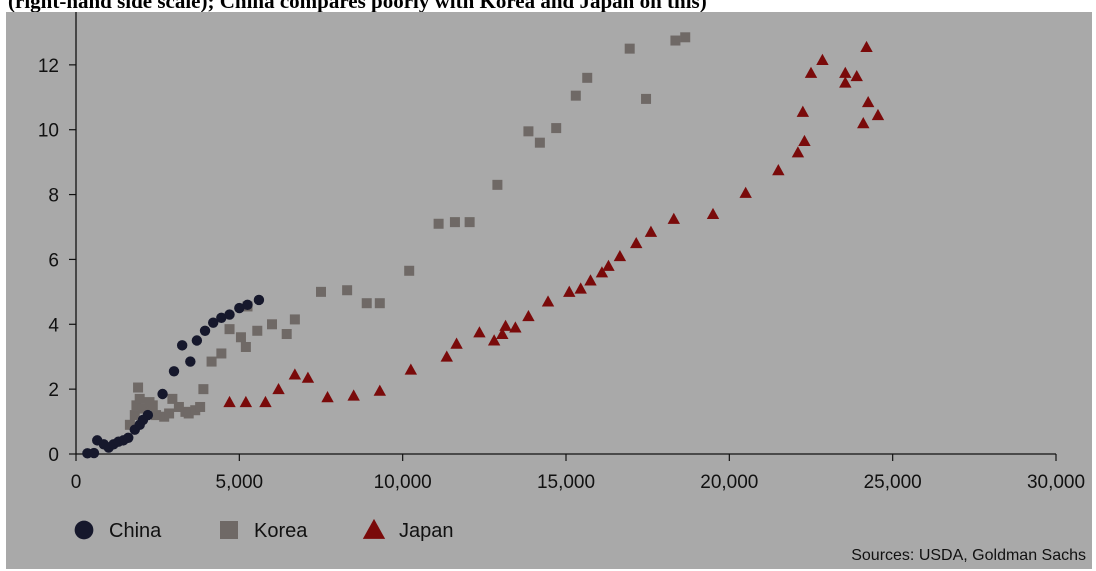  I want to click on x-tick-label: 15,000, so click(566, 482).